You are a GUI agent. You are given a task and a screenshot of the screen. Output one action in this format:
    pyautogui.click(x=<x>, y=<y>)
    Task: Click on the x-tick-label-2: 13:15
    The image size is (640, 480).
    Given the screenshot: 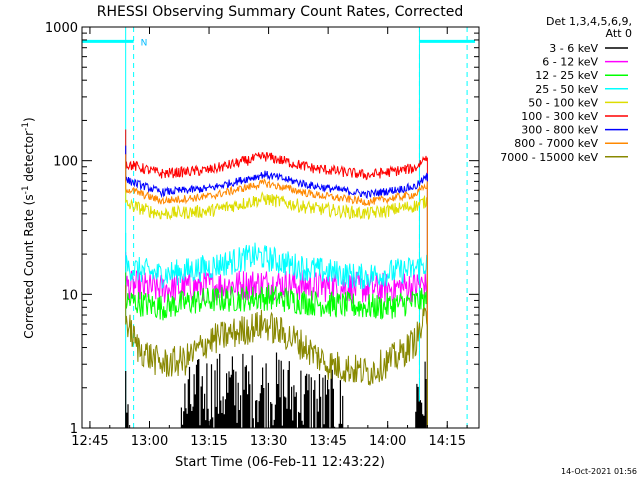 What is the action you would take?
    pyautogui.click(x=208, y=441)
    